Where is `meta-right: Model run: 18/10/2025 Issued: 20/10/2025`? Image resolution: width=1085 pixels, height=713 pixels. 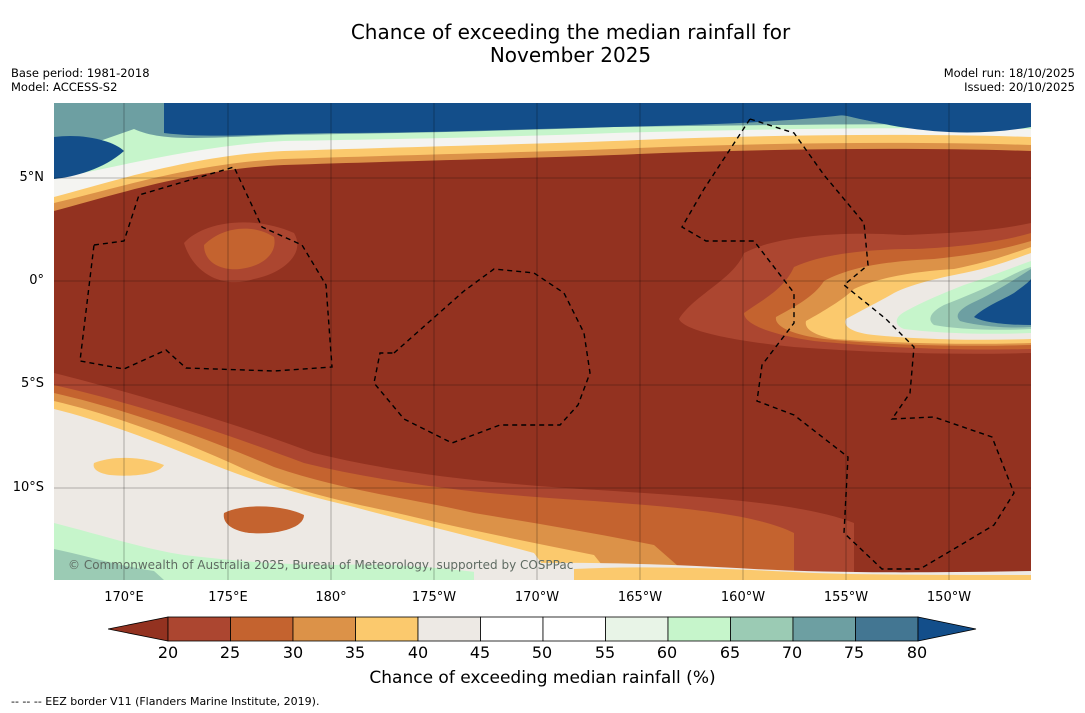 meta-right: Model run: 18/10/2025 Issued: 20/10/2025 is located at coordinates (1009, 80).